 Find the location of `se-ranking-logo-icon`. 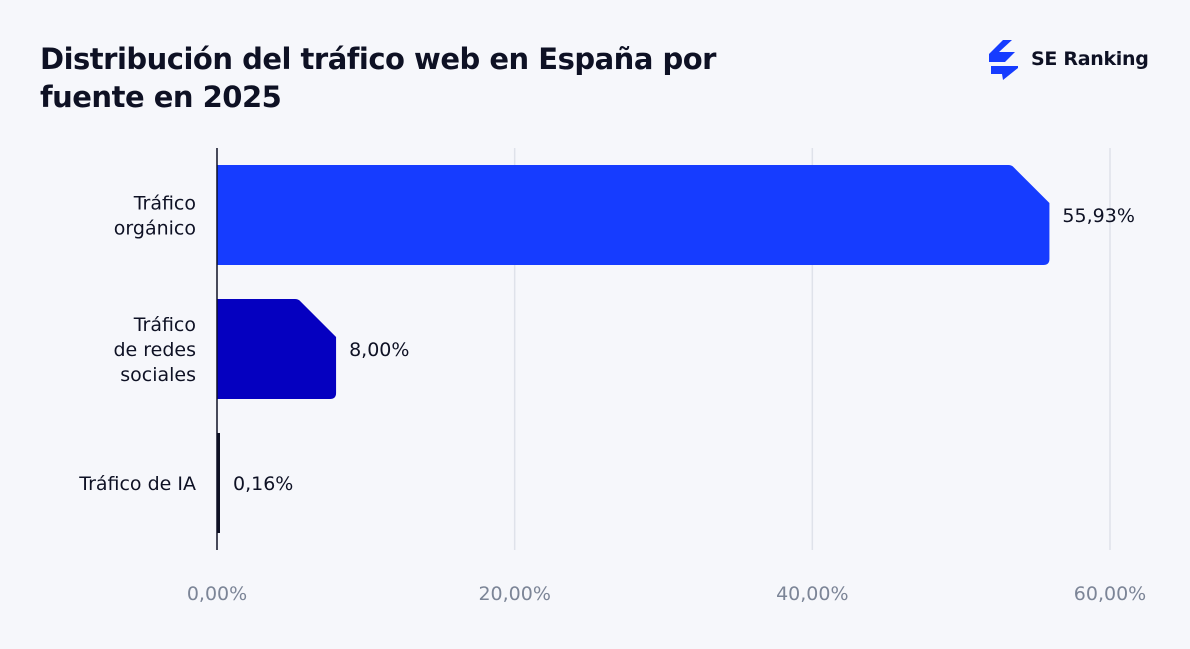

se-ranking-logo-icon is located at coordinates (1003, 60).